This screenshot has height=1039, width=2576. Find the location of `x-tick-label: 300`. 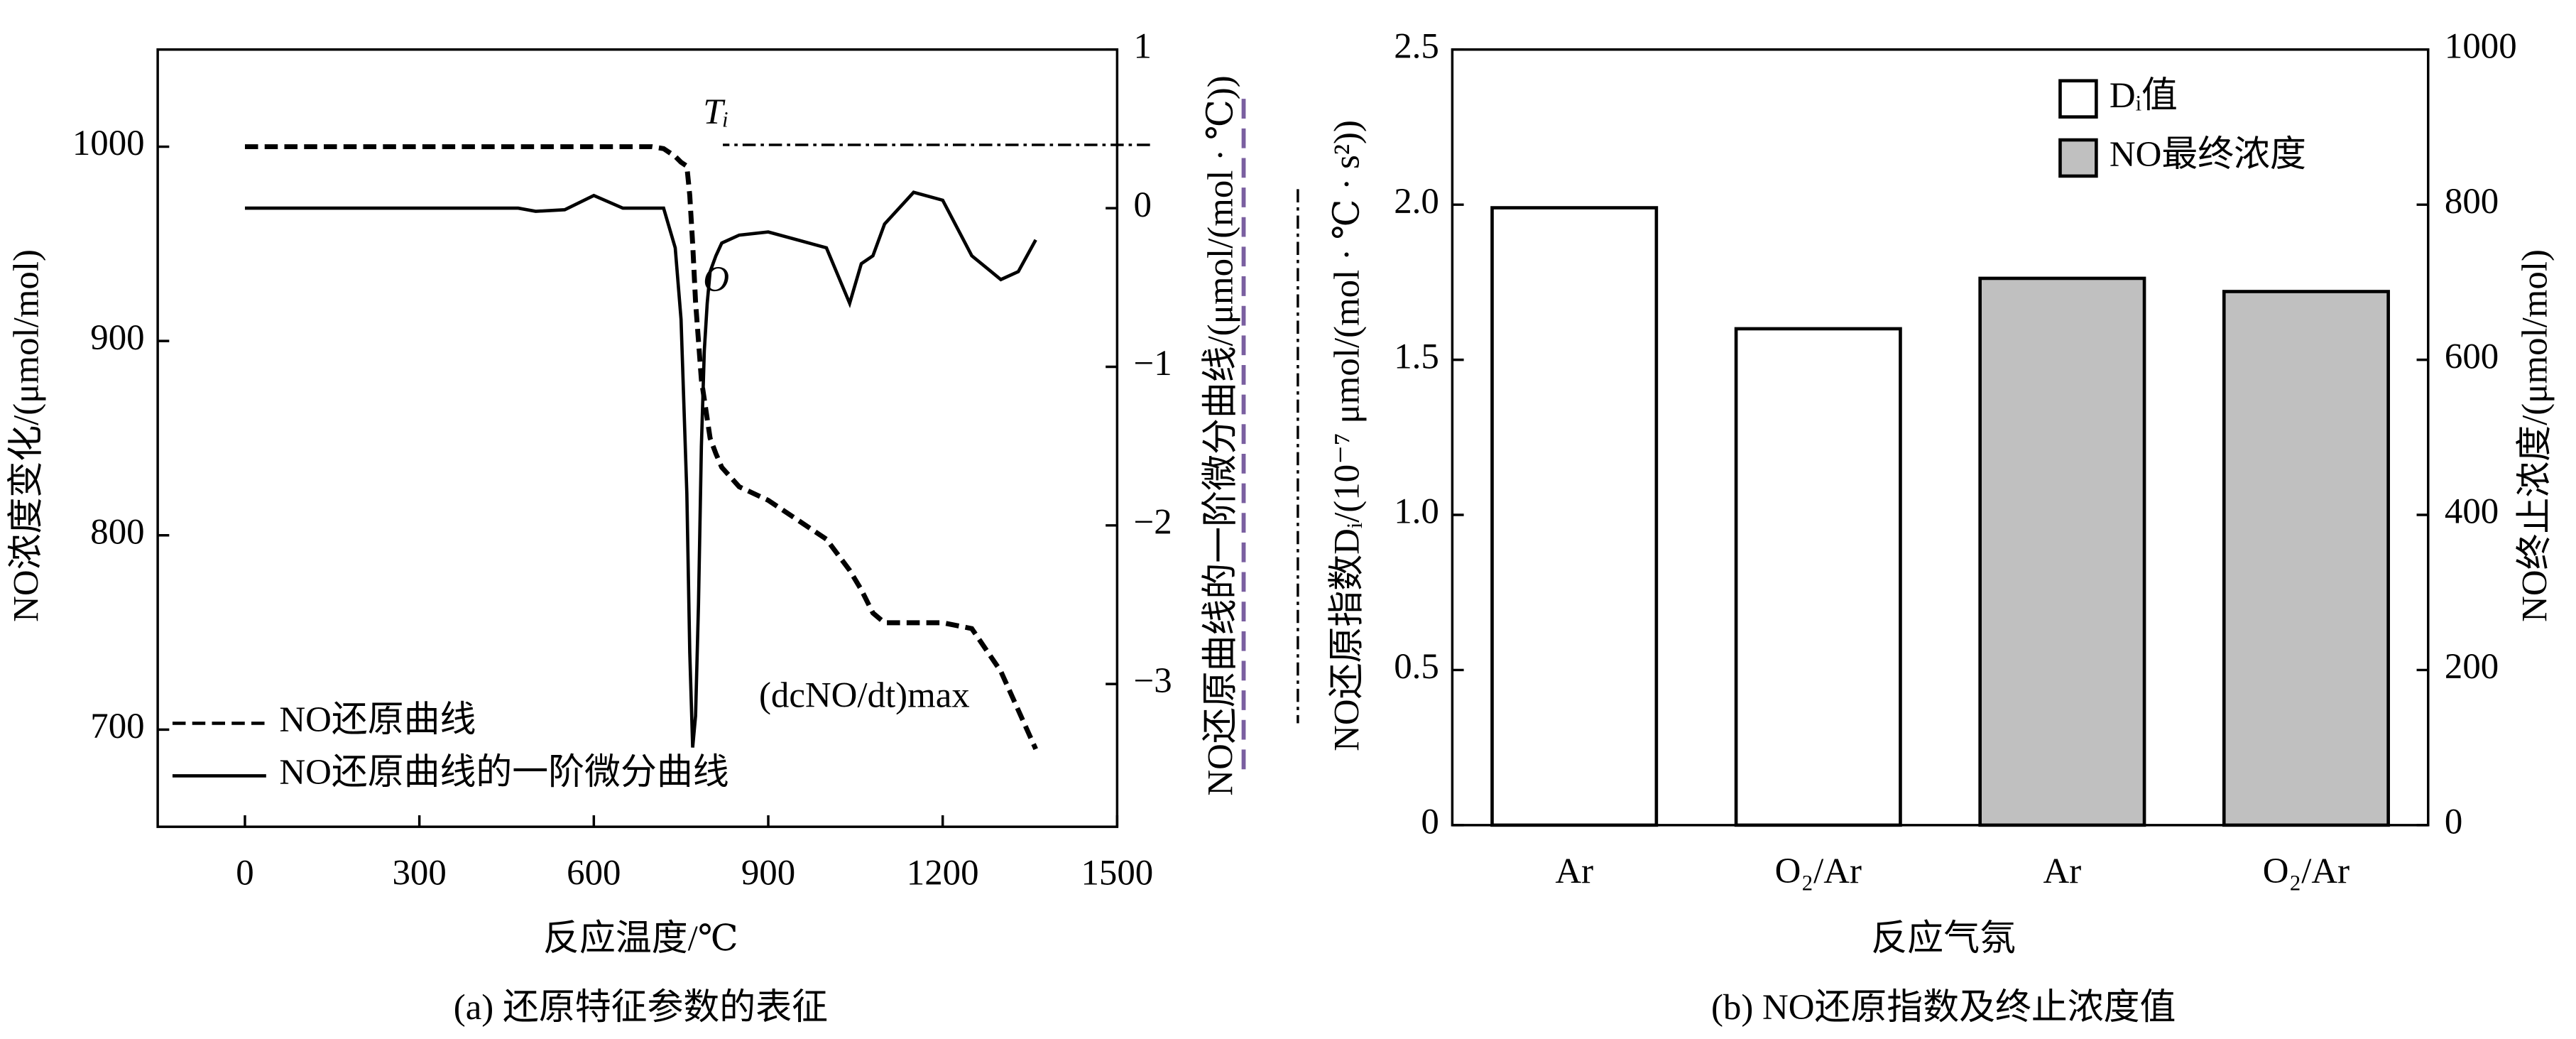

x-tick-label: 300 is located at coordinates (419, 873).